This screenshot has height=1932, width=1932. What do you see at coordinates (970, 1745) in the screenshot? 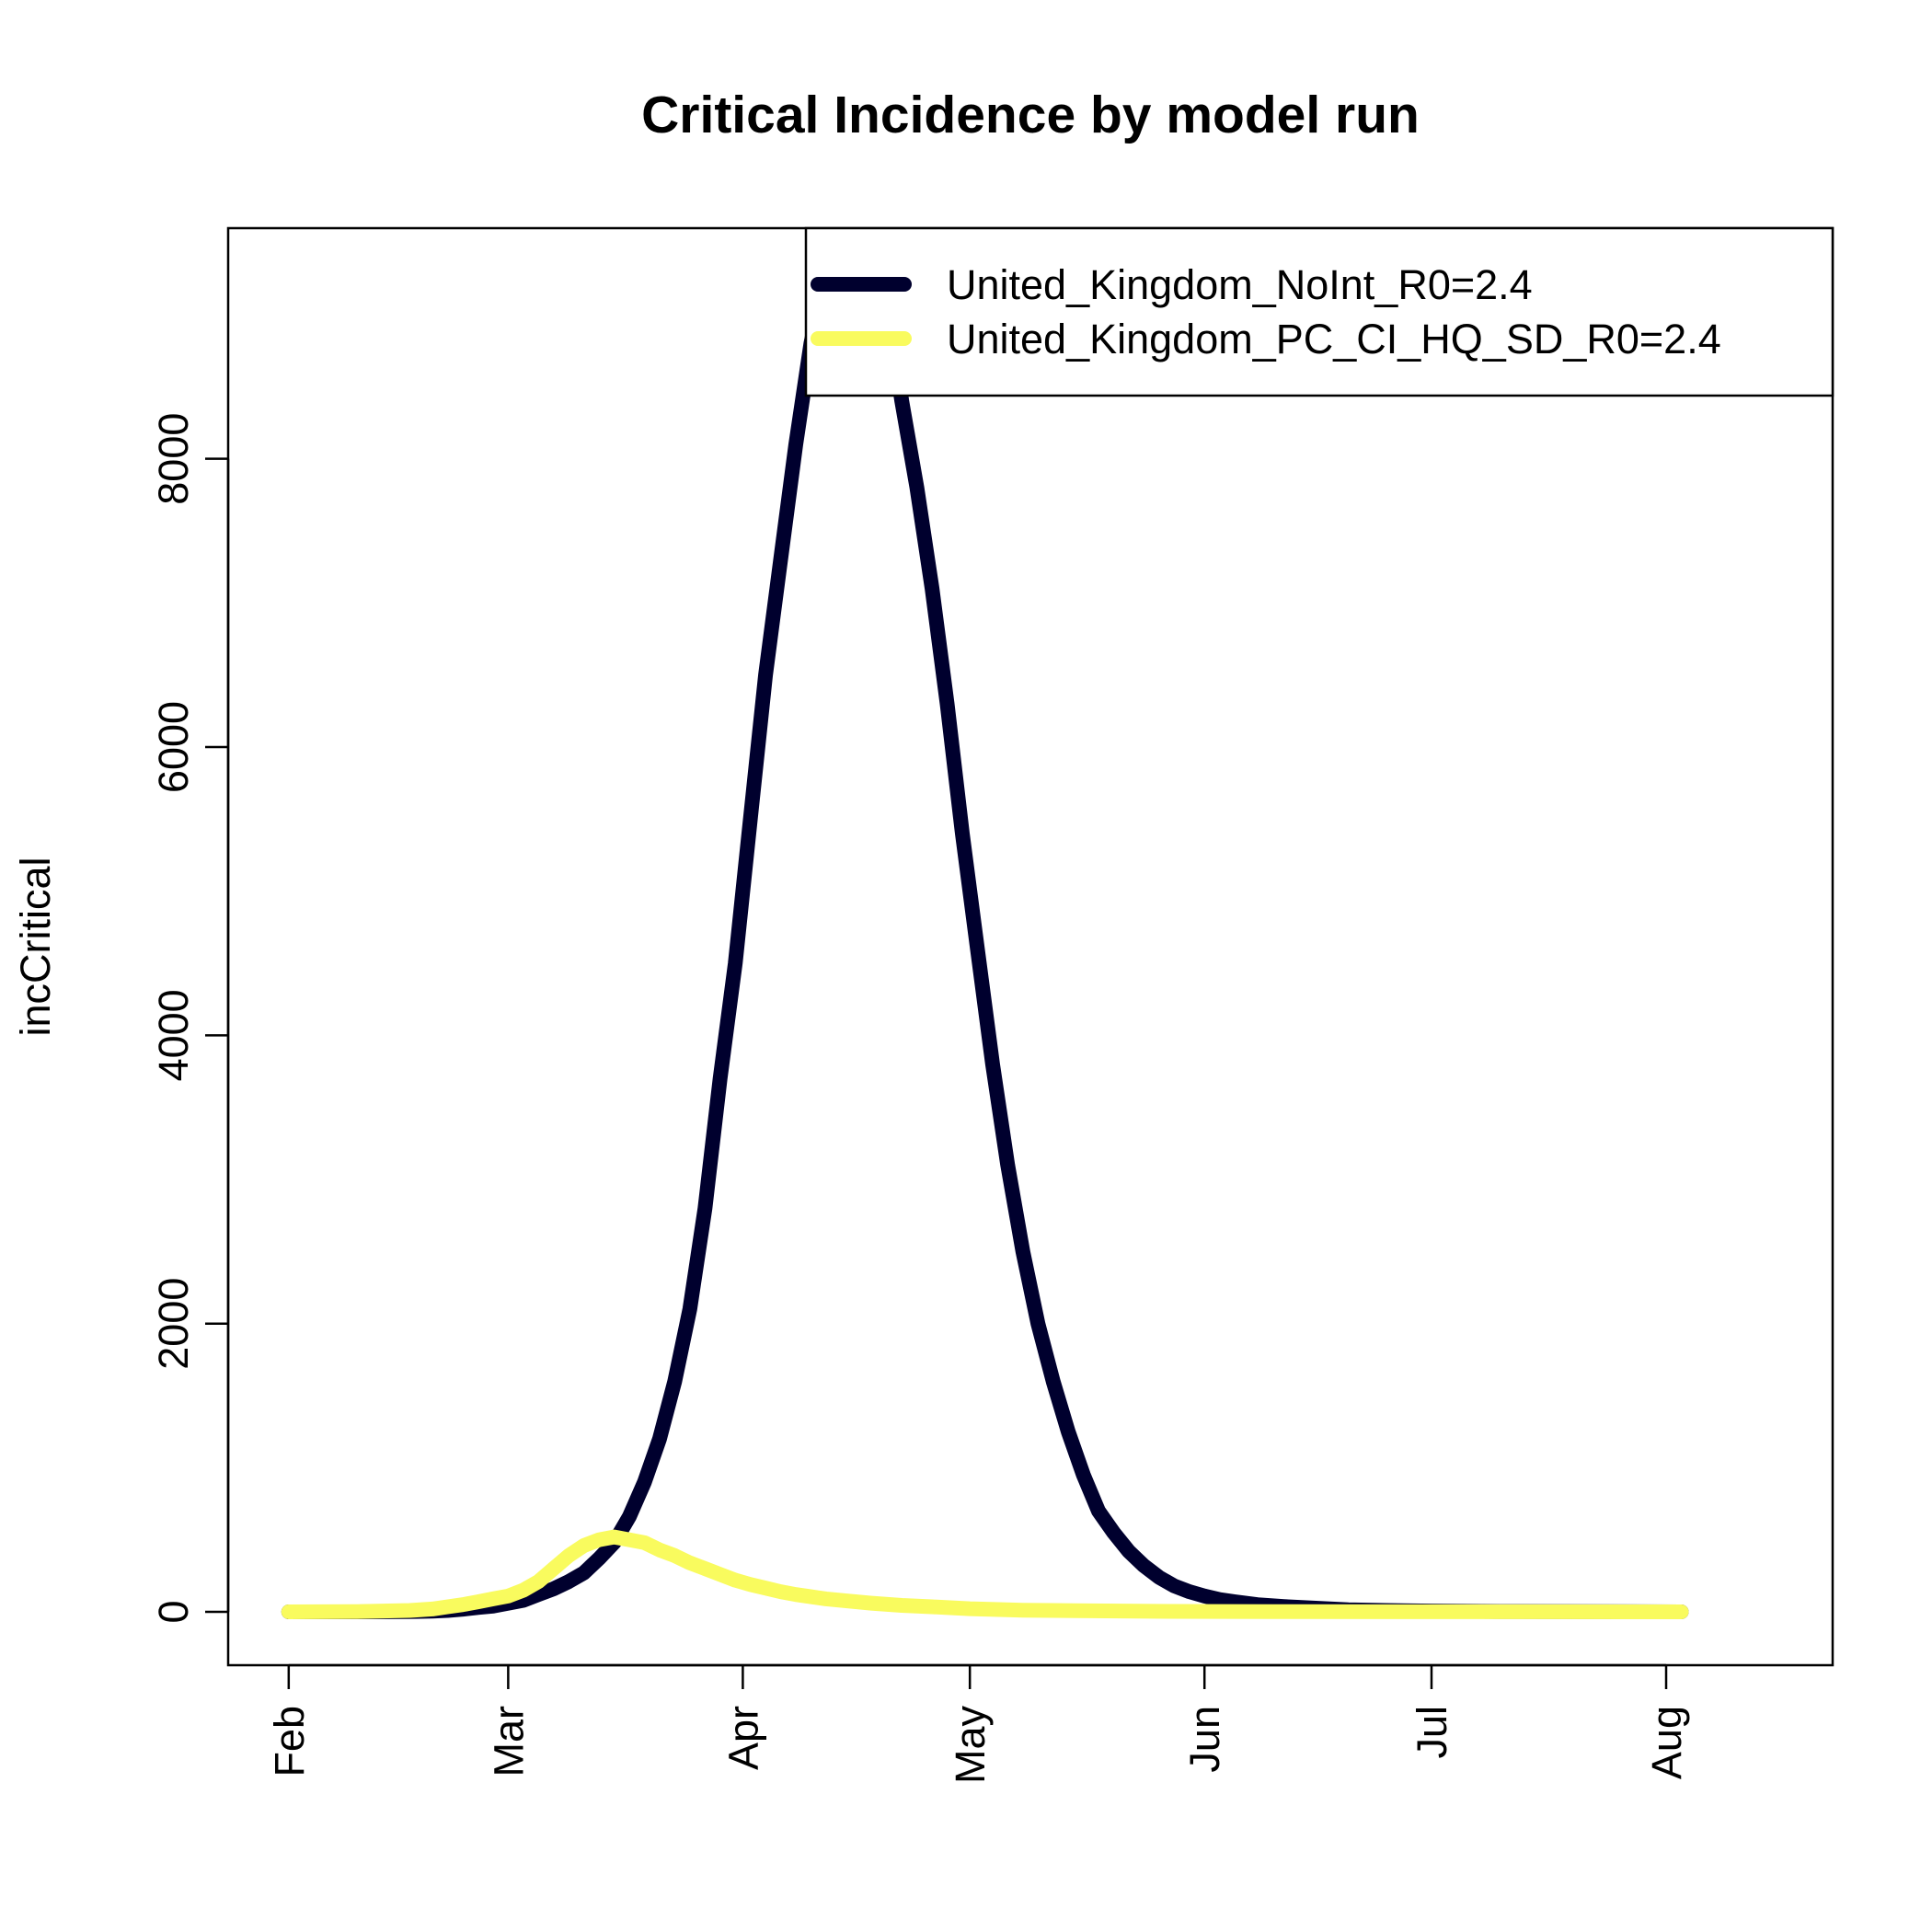
I see `x-tick-label: May` at bounding box center [970, 1745].